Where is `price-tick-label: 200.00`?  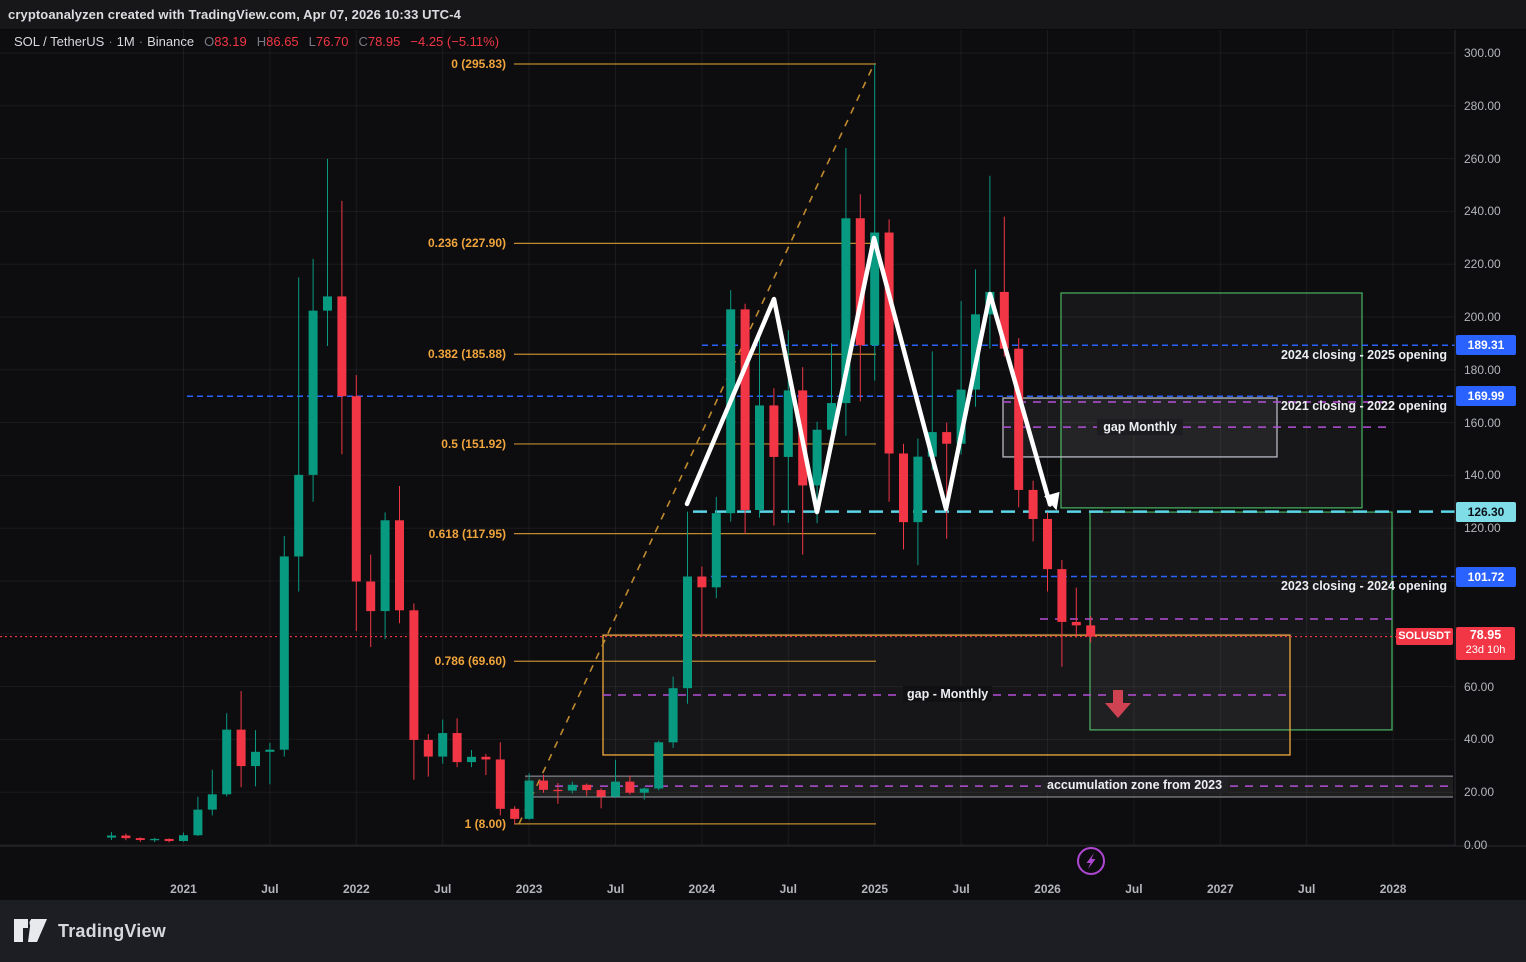
price-tick-label: 200.00 is located at coordinates (1482, 317).